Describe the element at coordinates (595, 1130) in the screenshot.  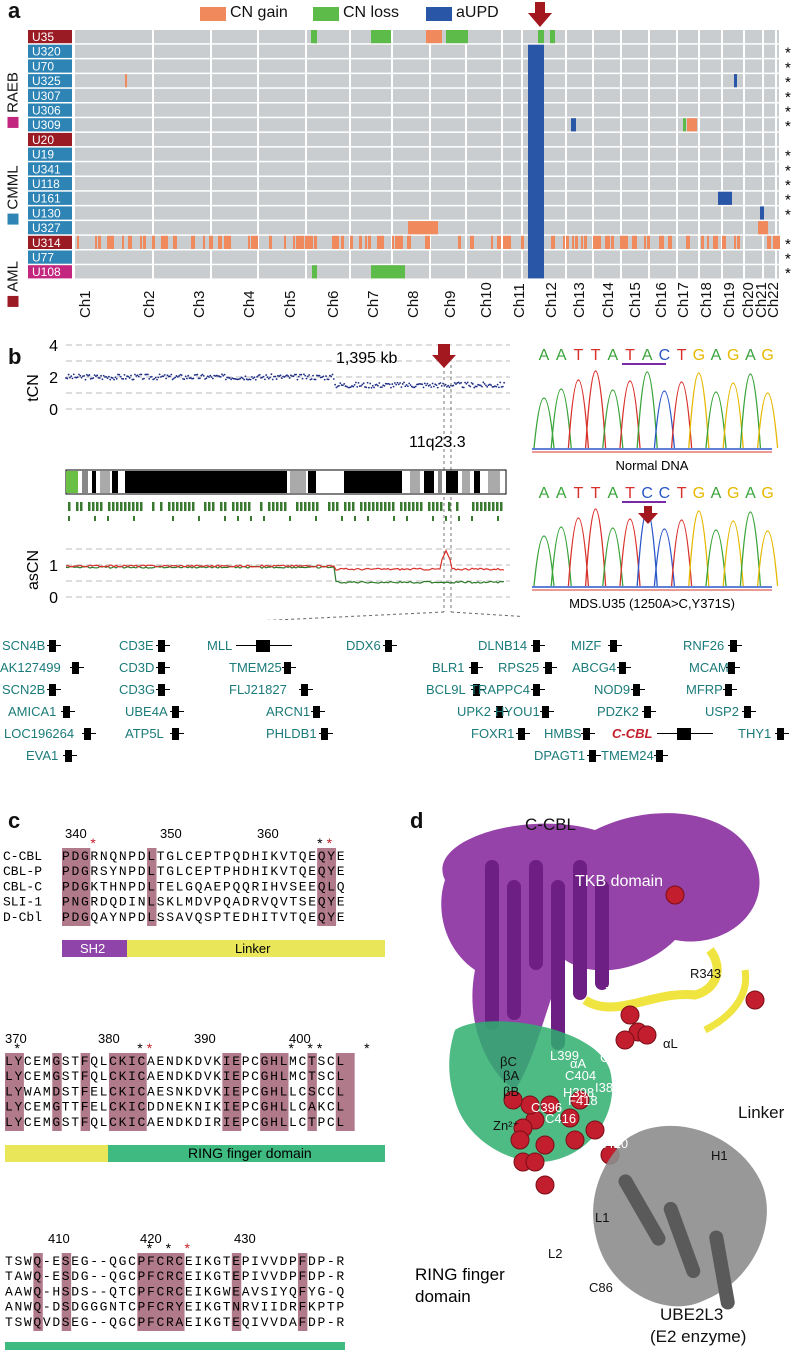
I see `residue-sphere` at that location.